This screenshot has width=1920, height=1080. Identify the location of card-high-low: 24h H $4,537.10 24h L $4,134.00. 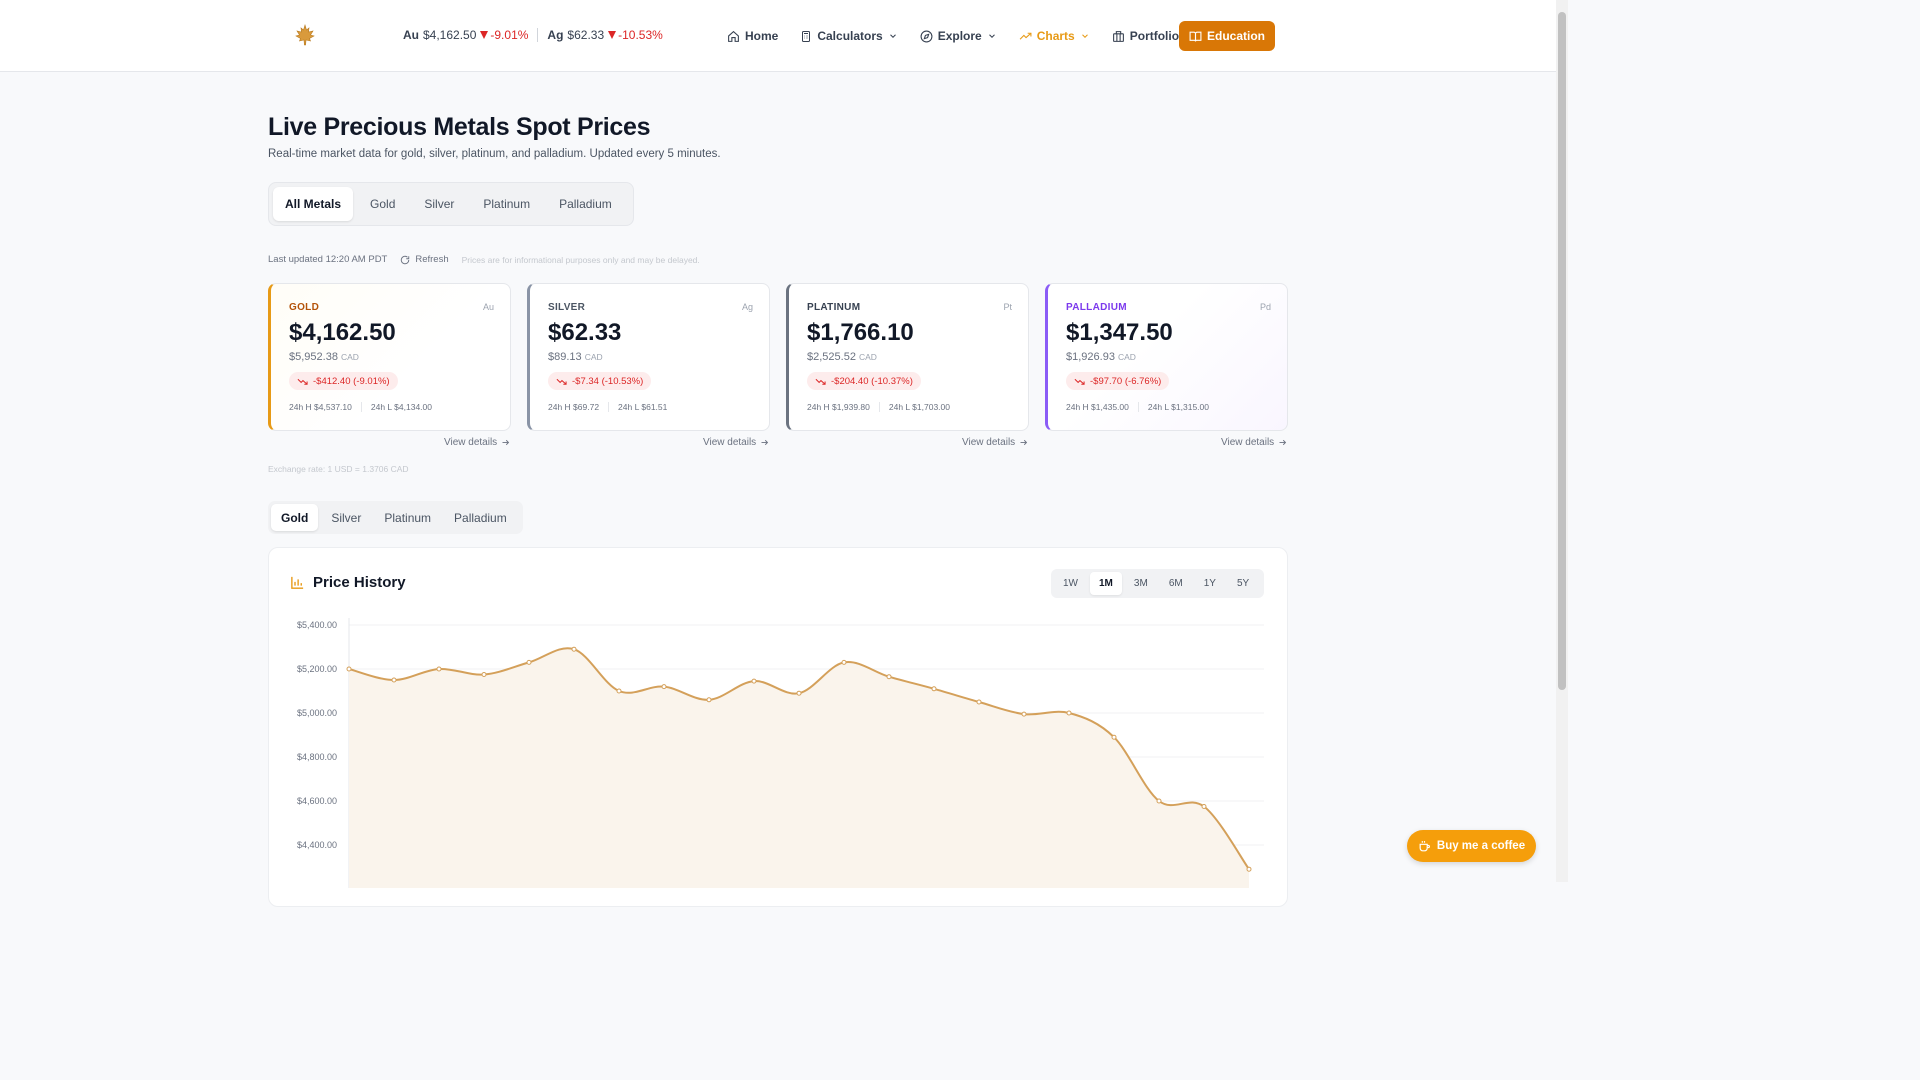
(360, 407).